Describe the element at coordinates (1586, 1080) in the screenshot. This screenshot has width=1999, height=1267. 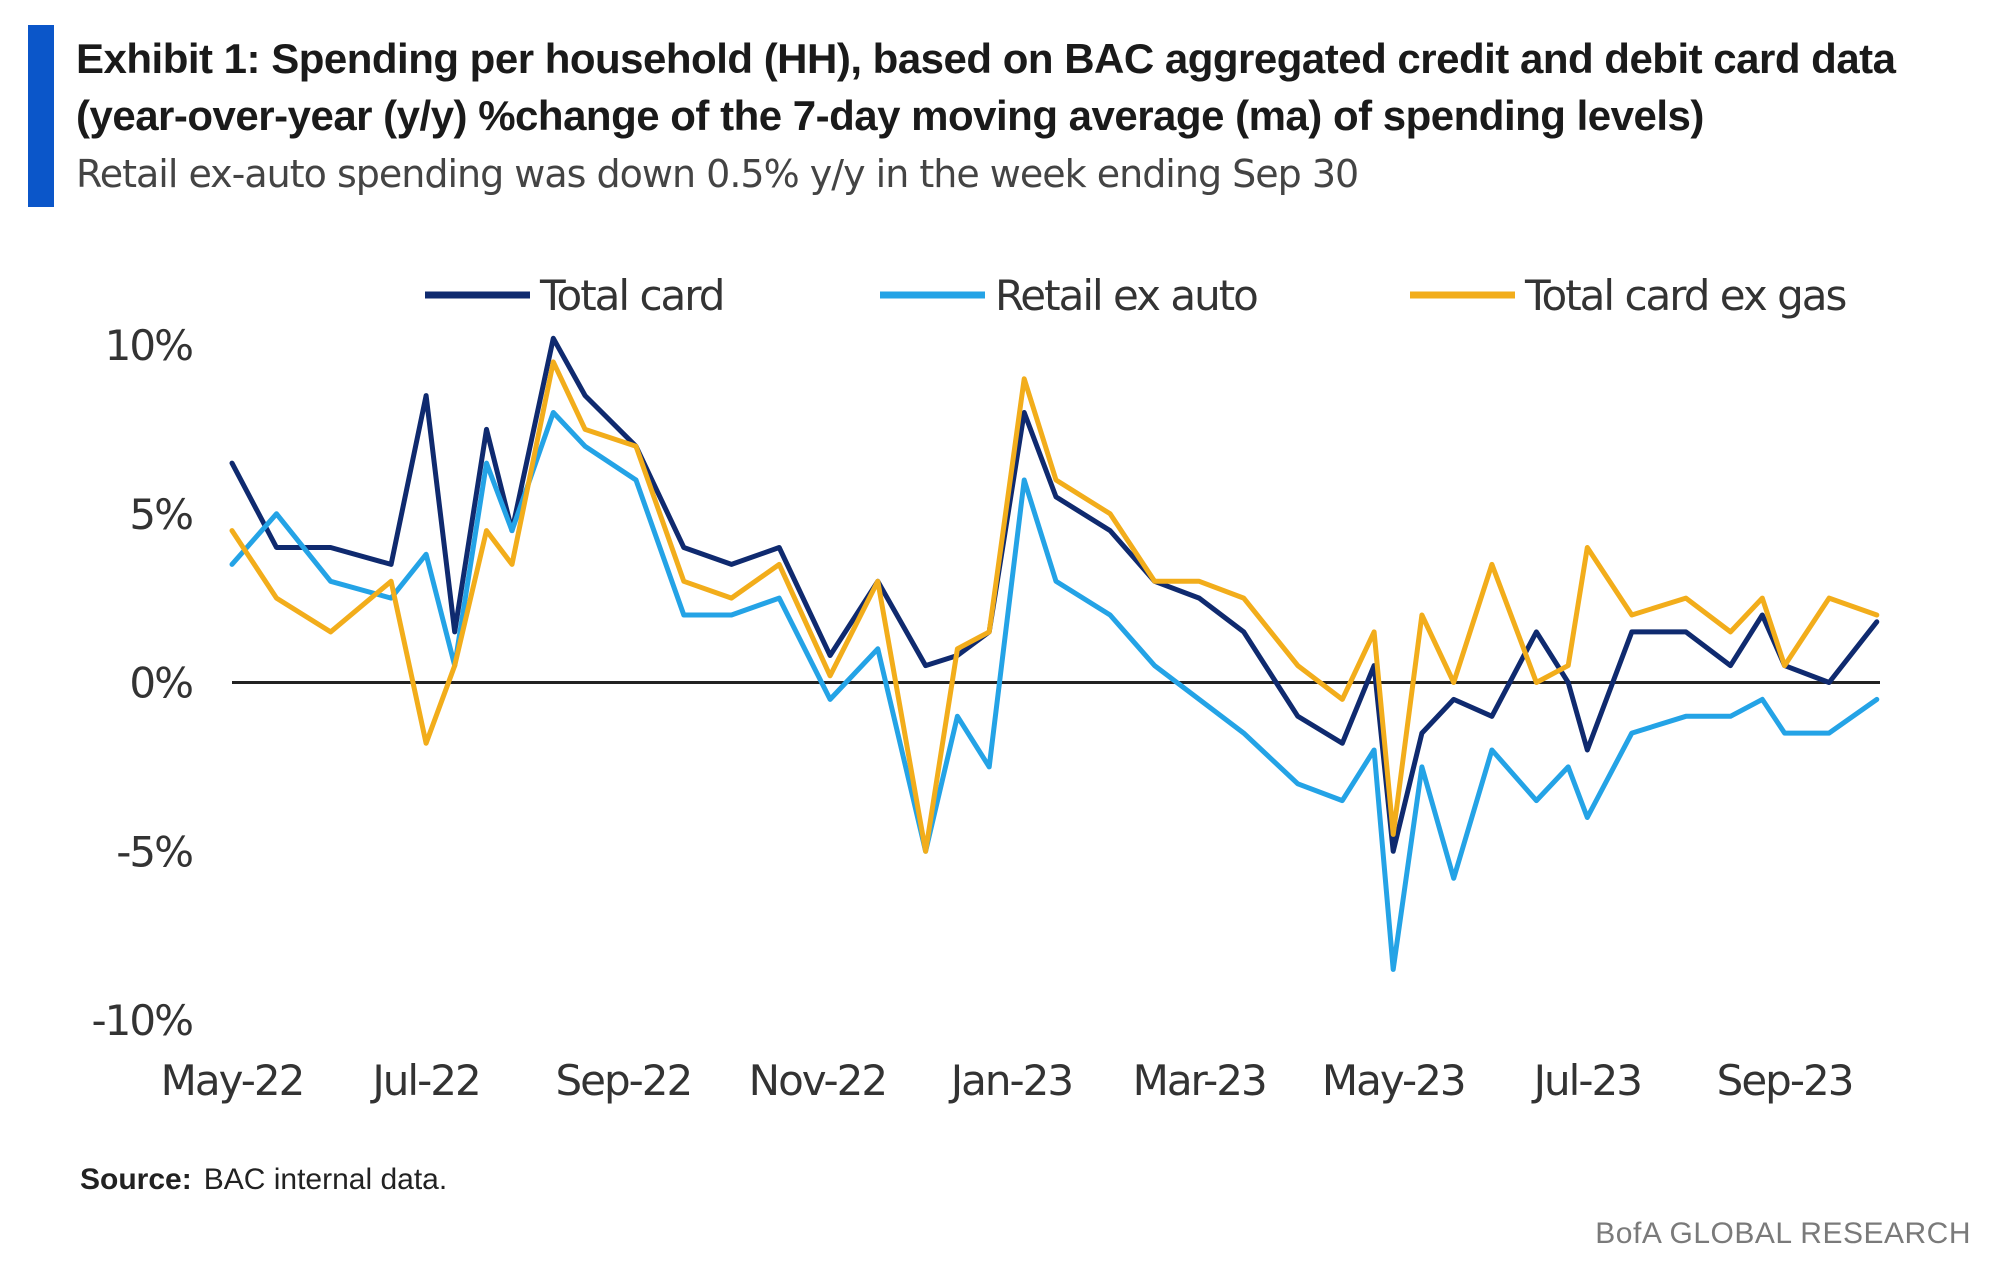
I see `x-tick-label: Jul-23` at that location.